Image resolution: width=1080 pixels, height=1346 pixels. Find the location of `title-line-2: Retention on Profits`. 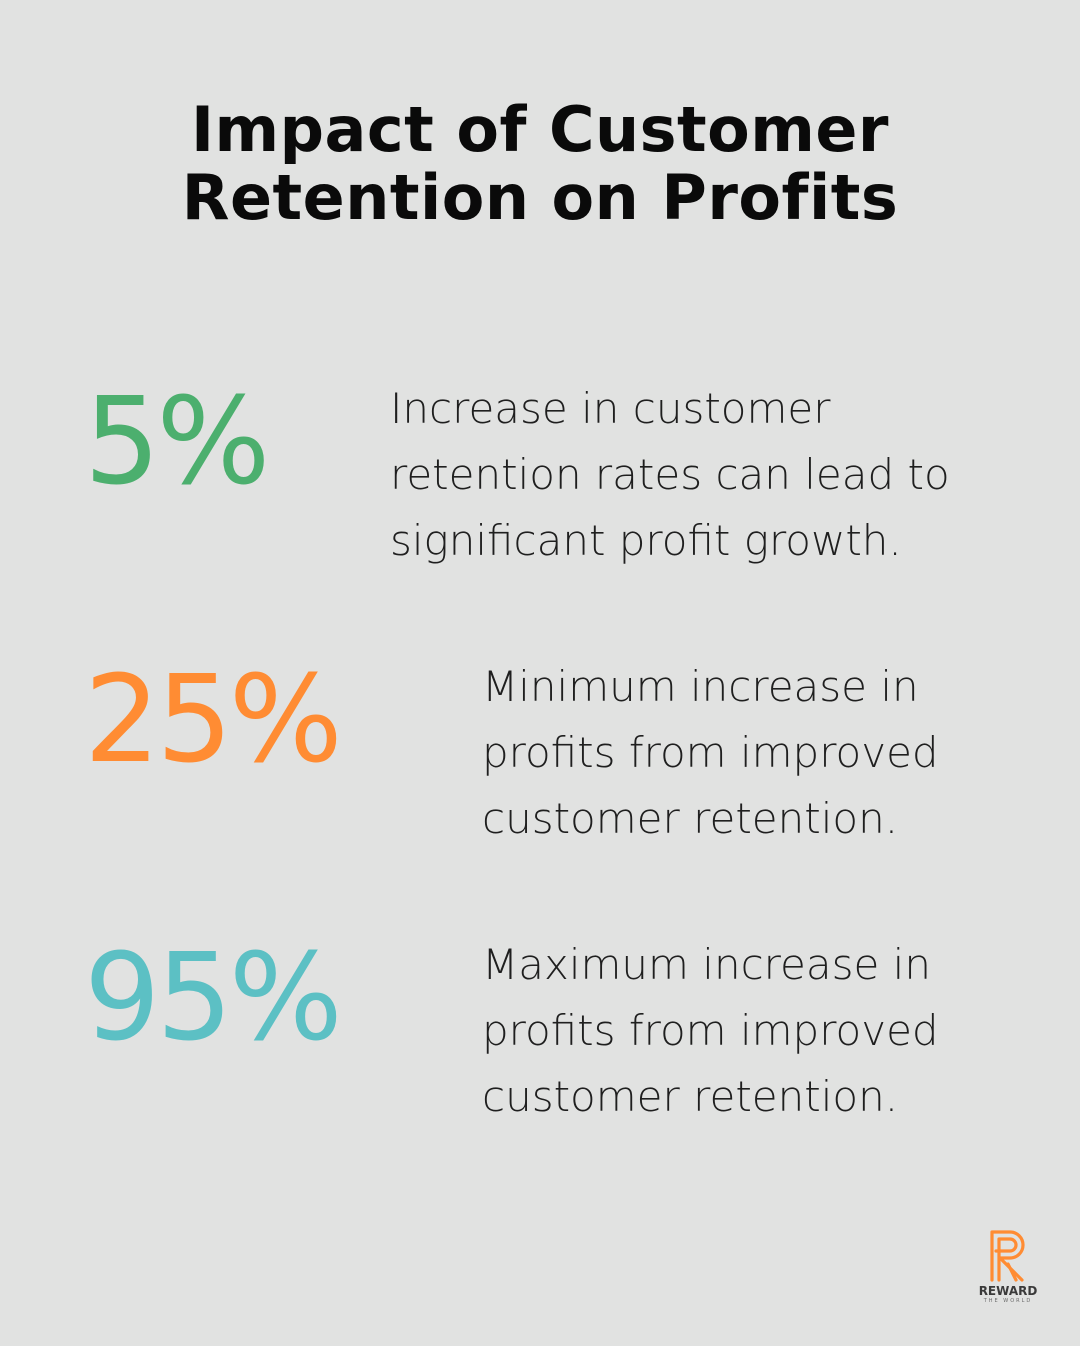

title-line-2: Retention on Profits is located at coordinates (540, 197).